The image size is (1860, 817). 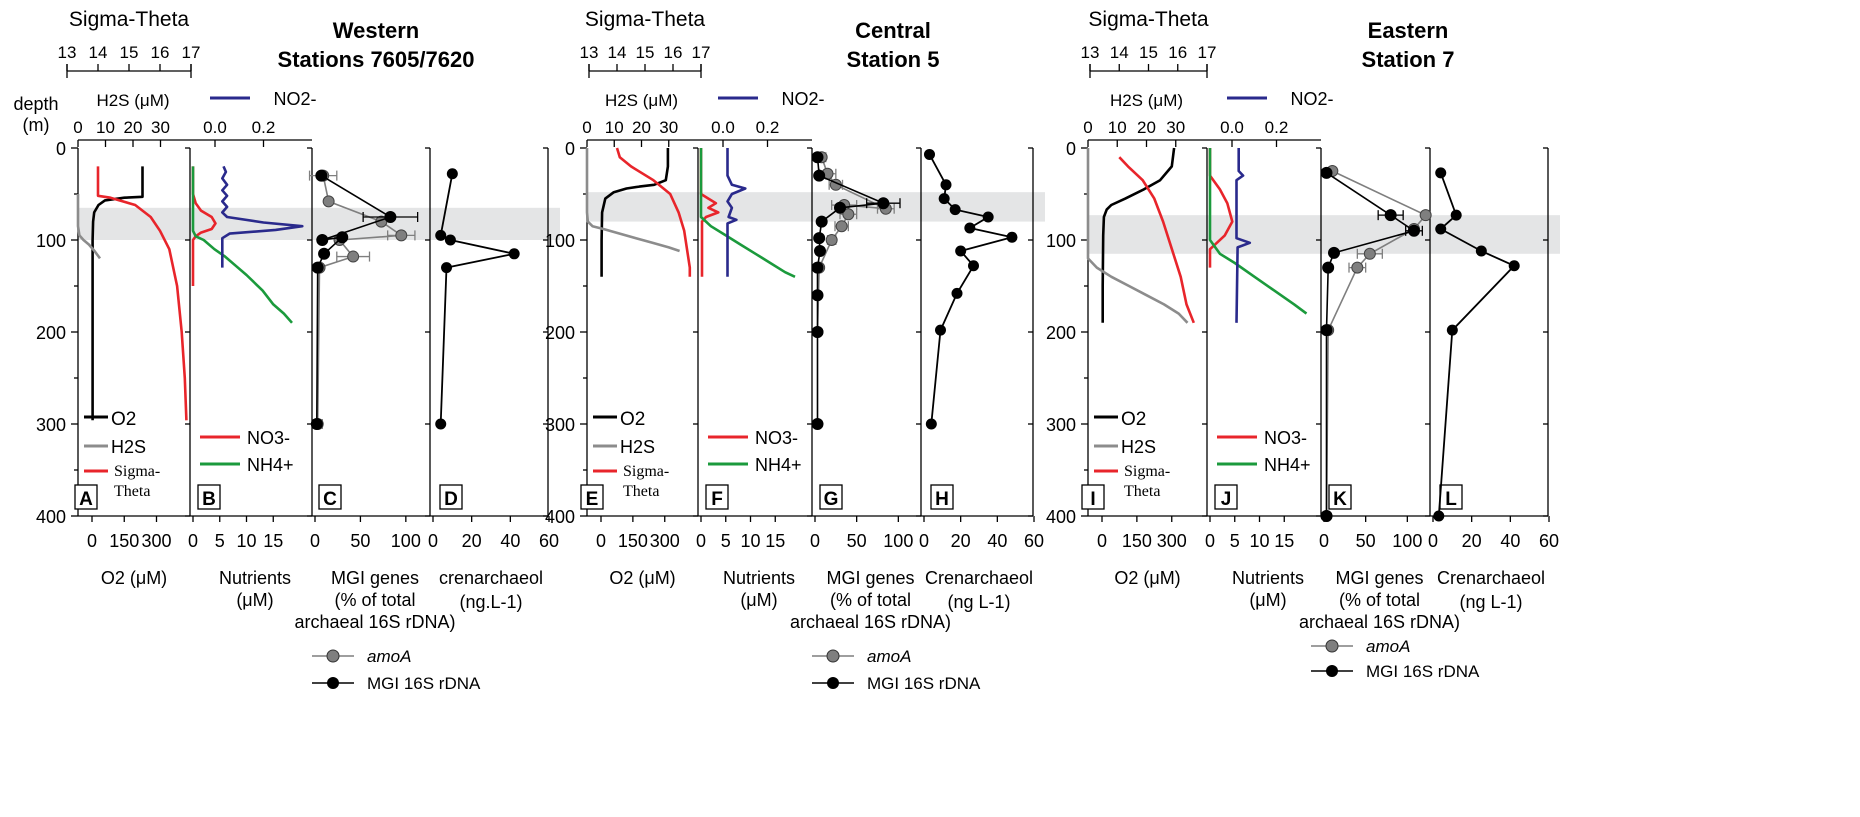 I want to click on x-tick-label: 15, so click(x=775, y=541).